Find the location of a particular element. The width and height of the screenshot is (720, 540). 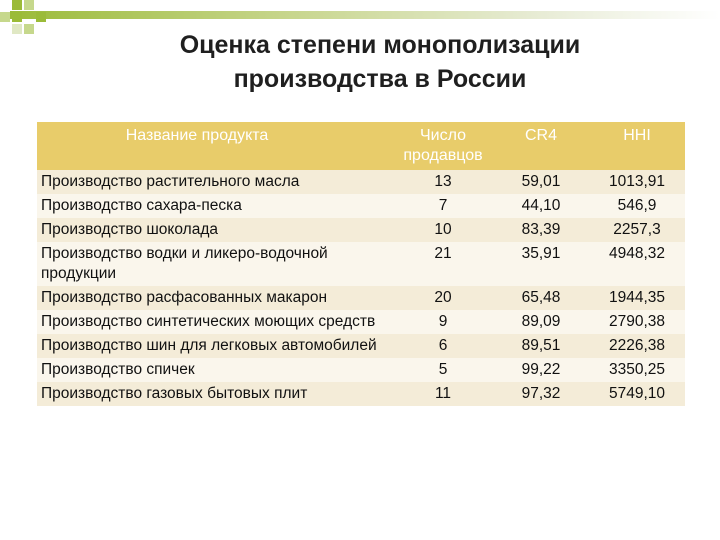

cell-cr4: 35,91 is located at coordinates (541, 264).